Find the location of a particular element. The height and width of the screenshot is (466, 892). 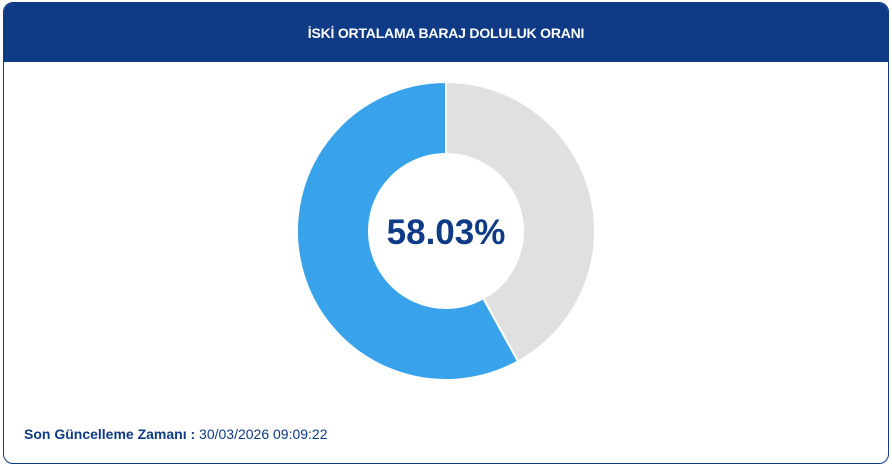

center-percentage-label: 58.03% is located at coordinates (446, 232).